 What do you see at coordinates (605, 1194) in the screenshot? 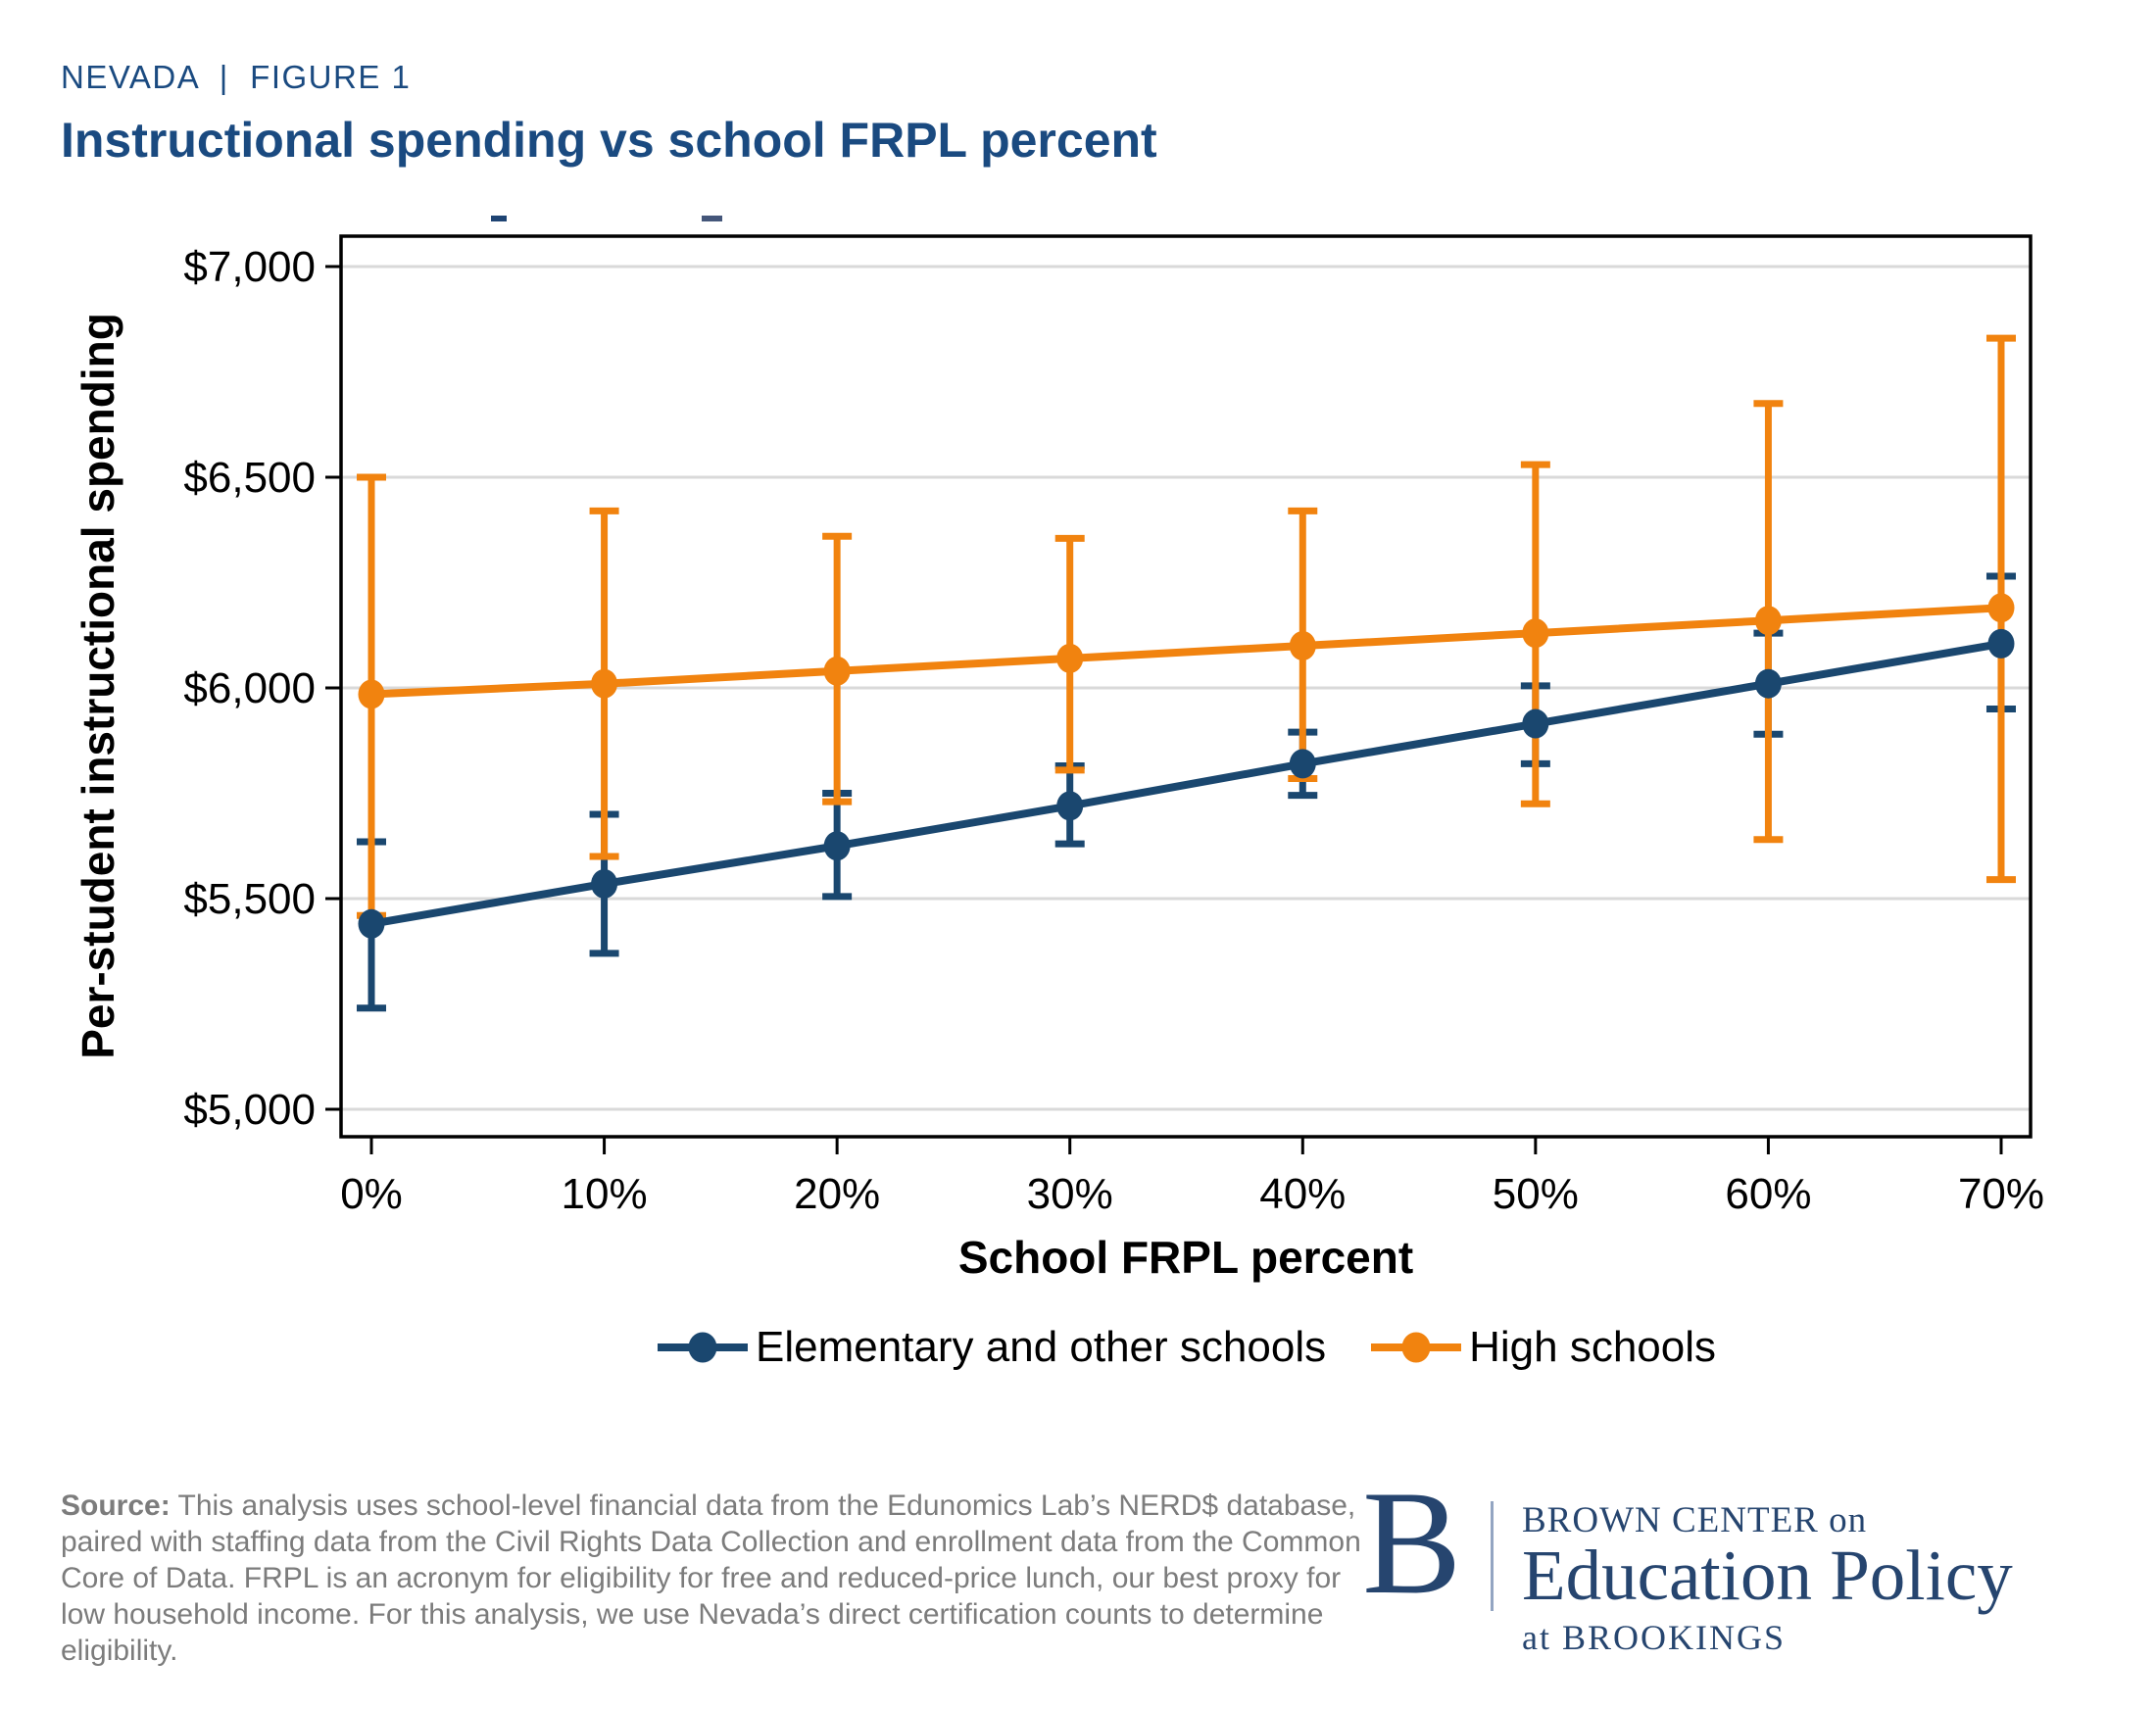
I see `x-tick-label: 10%` at bounding box center [605, 1194].